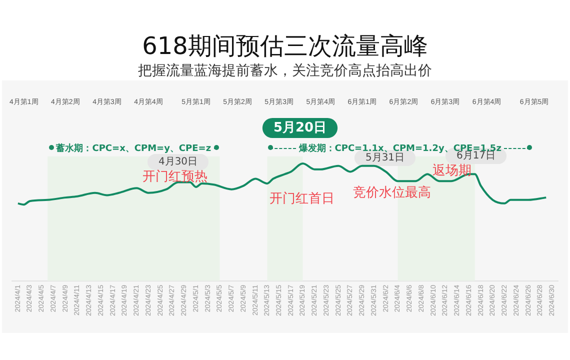  I want to click on chart-title: 618期间预估三次流量高峰, so click(285, 46).